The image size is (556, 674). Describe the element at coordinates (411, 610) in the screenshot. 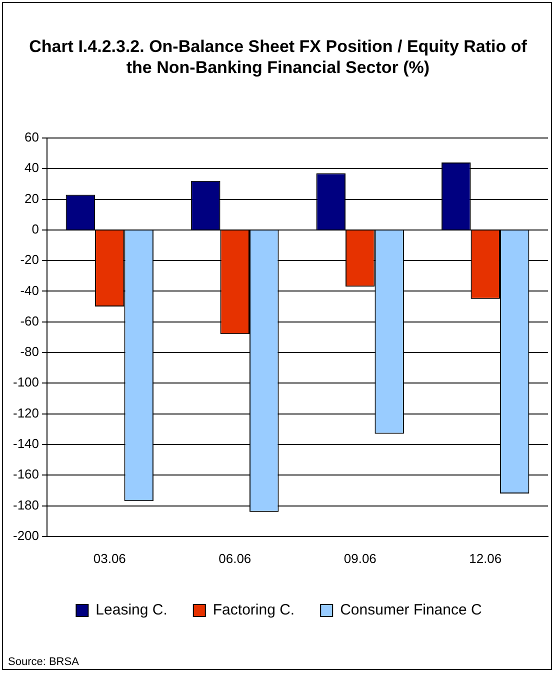

I see `legend-label: Consumer Finance C` at that location.